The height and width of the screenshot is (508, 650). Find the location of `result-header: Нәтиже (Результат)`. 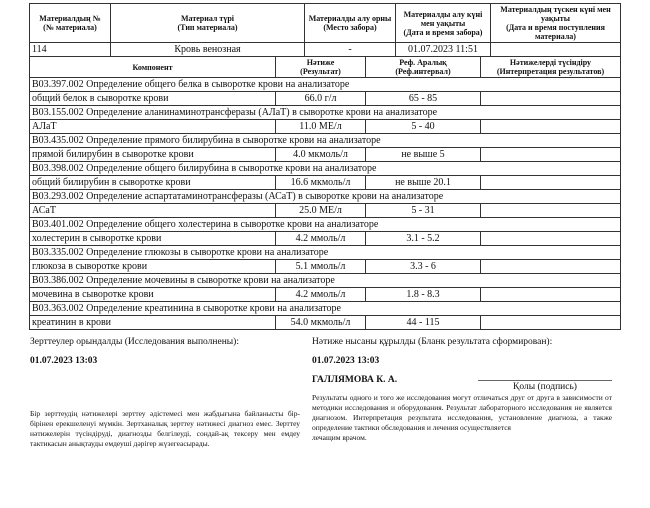

result-header: Нәтиже (Результат) is located at coordinates (320, 67).